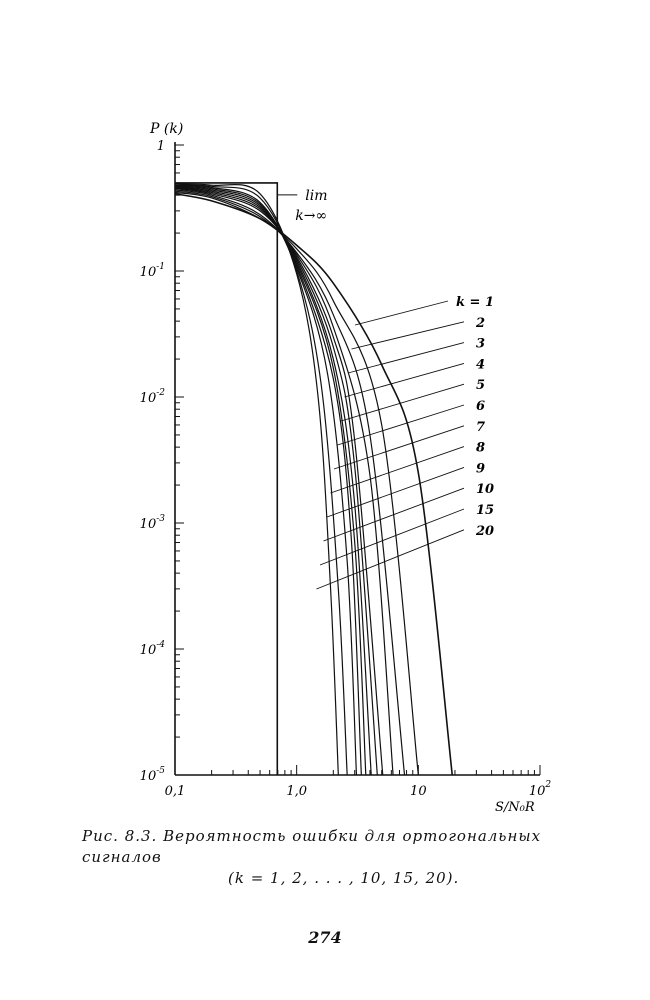  Describe the element at coordinates (484, 531) in the screenshot. I see `series-label: 20` at that location.